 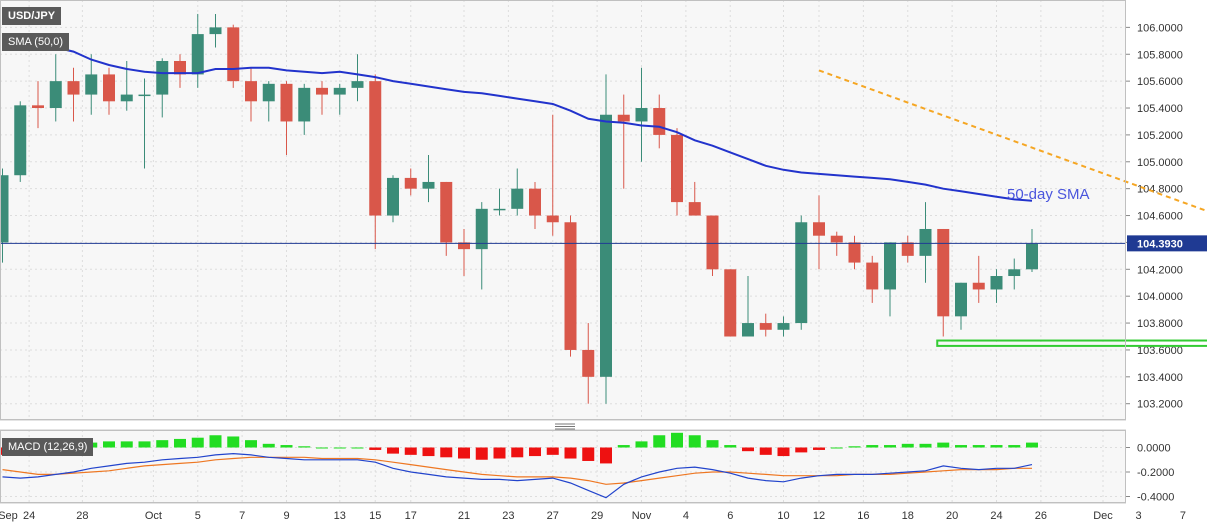 I want to click on y-tick-label: 104.2000, so click(x=1160, y=270).